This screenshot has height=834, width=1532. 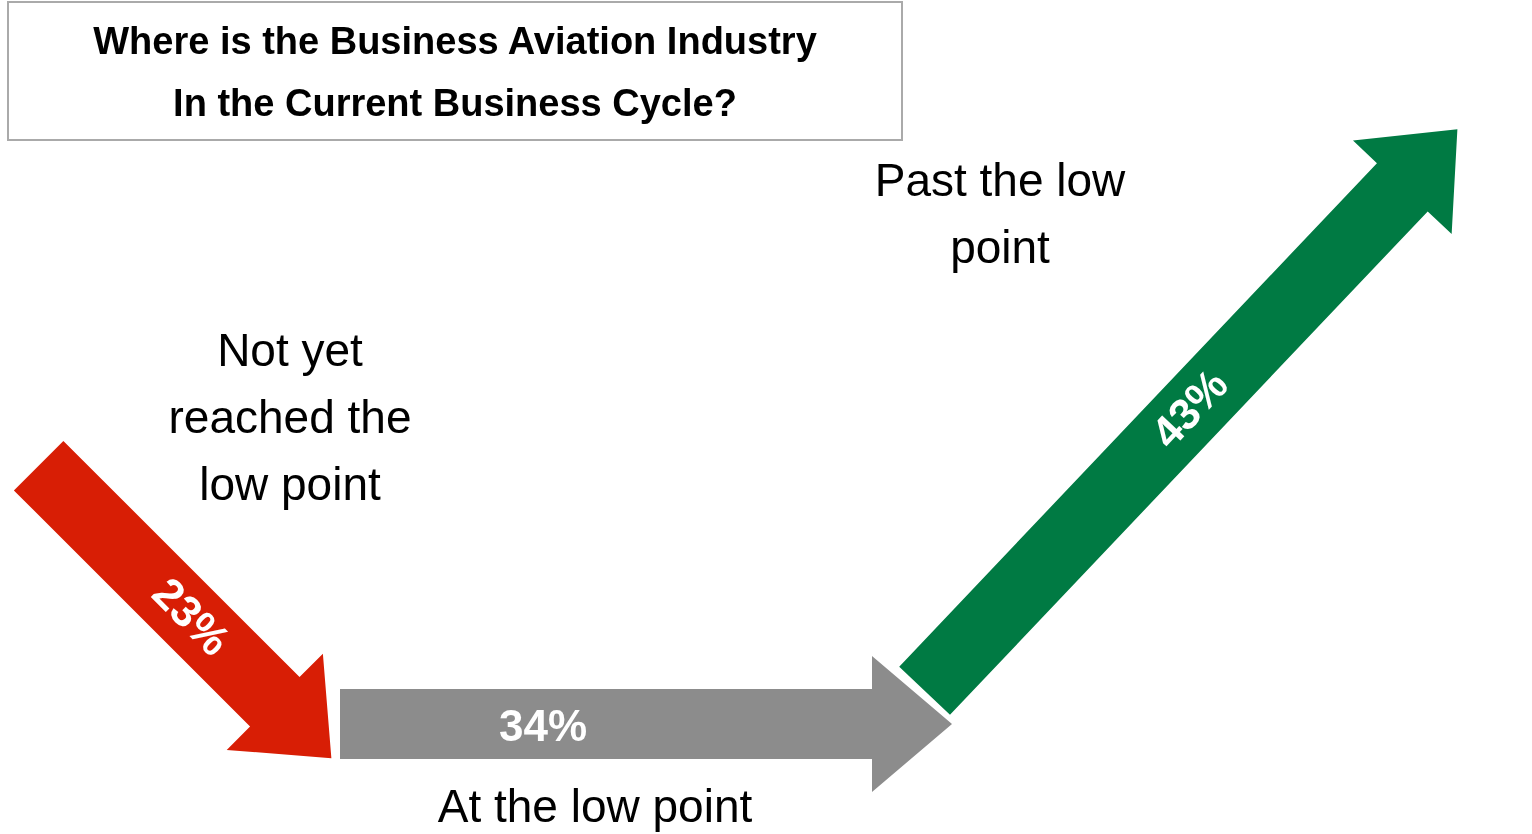 What do you see at coordinates (1189, 408) in the screenshot?
I see `data-label: 43%` at bounding box center [1189, 408].